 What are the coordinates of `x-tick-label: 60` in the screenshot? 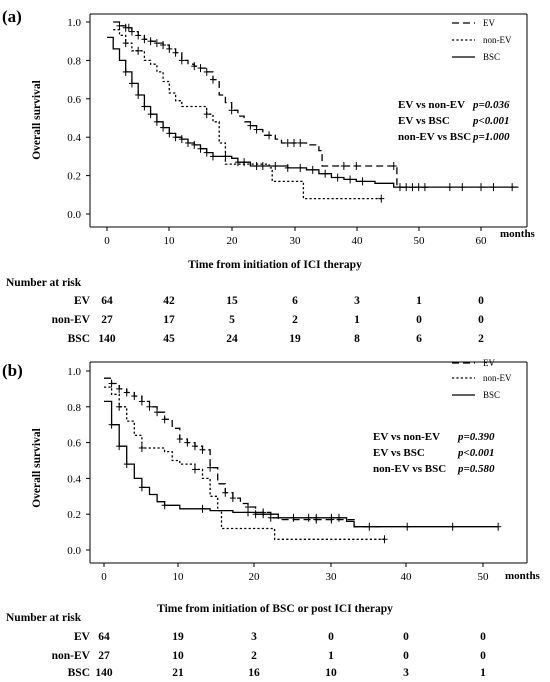 It's located at (482, 241).